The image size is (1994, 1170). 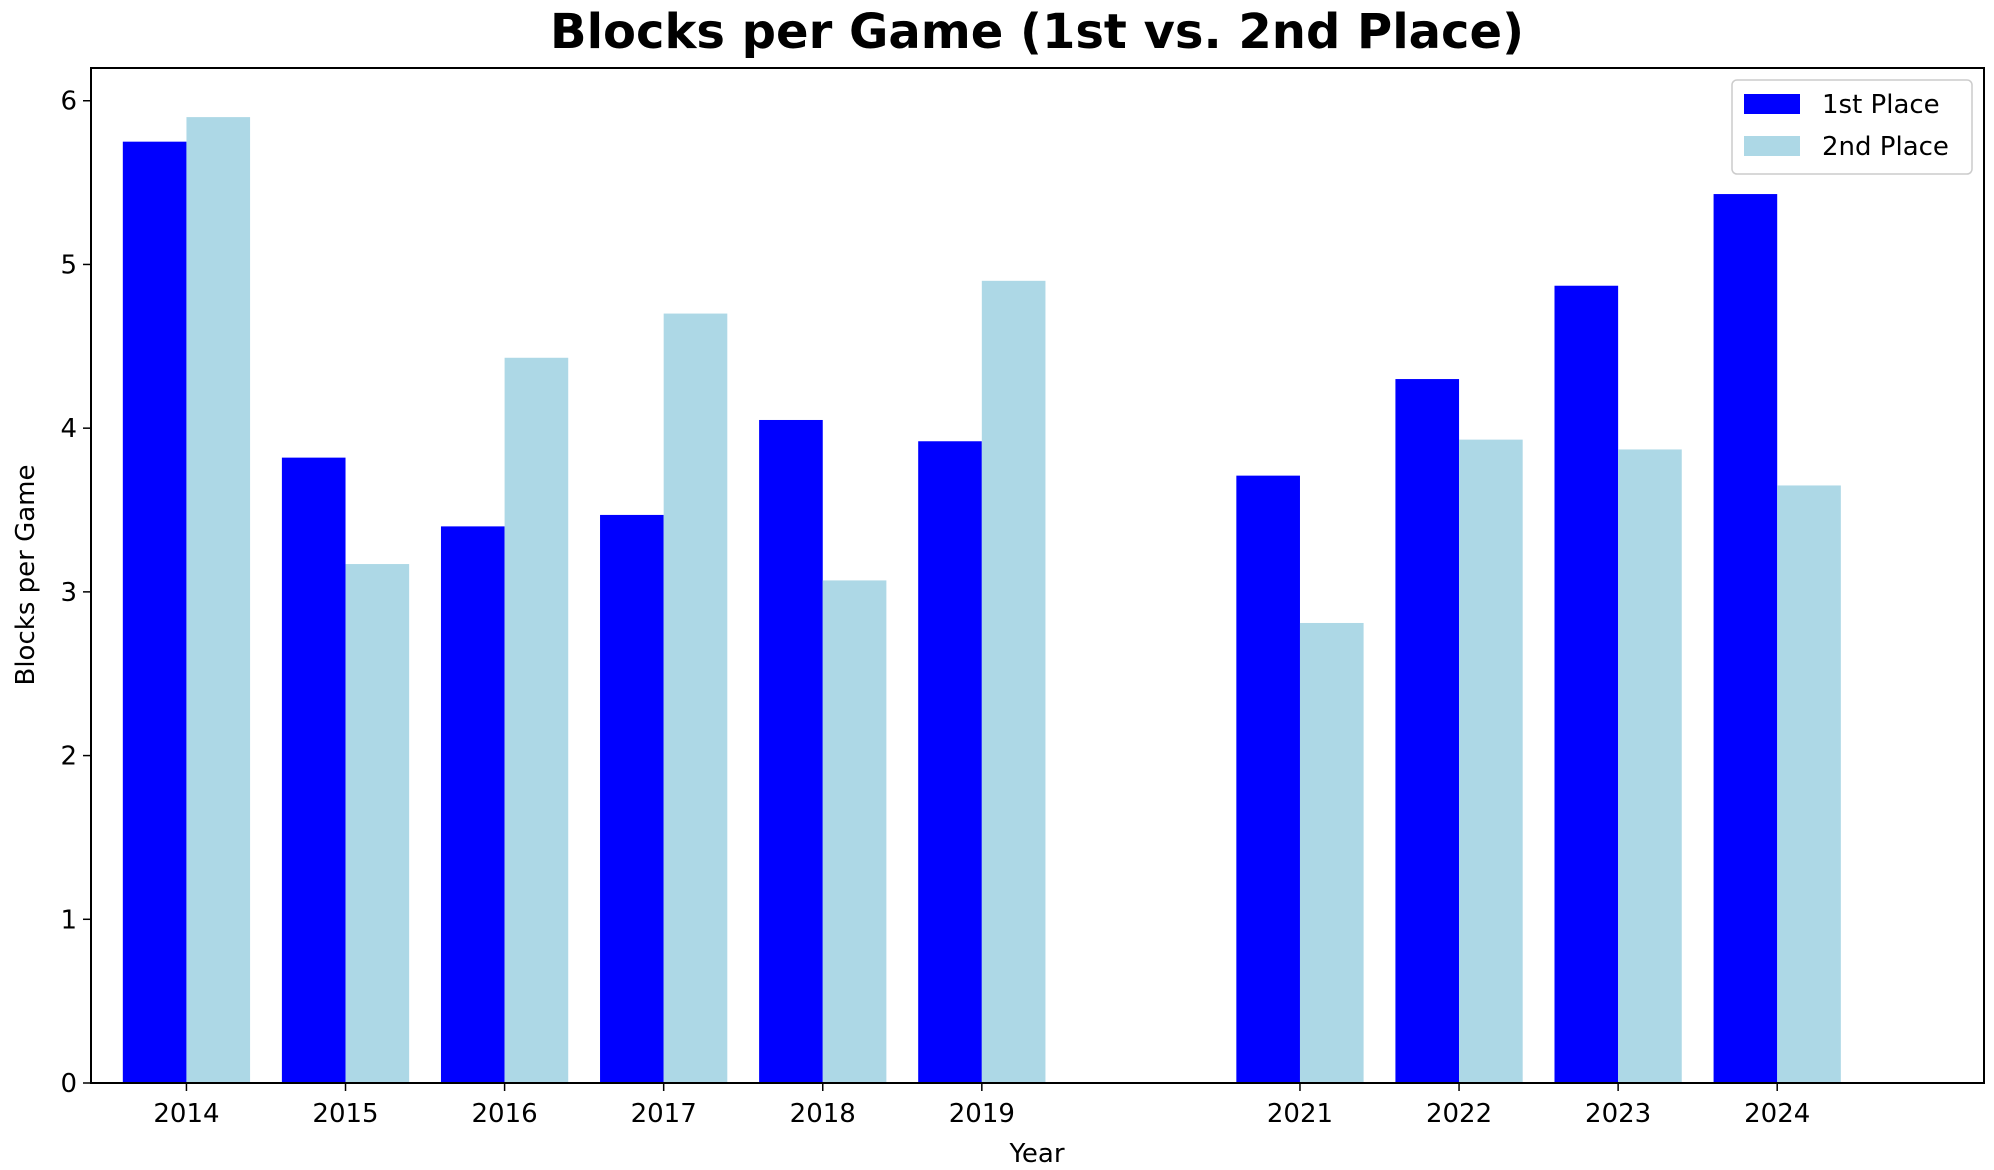 What do you see at coordinates (68, 265) in the screenshot?
I see `y-tick-label: 5` at bounding box center [68, 265].